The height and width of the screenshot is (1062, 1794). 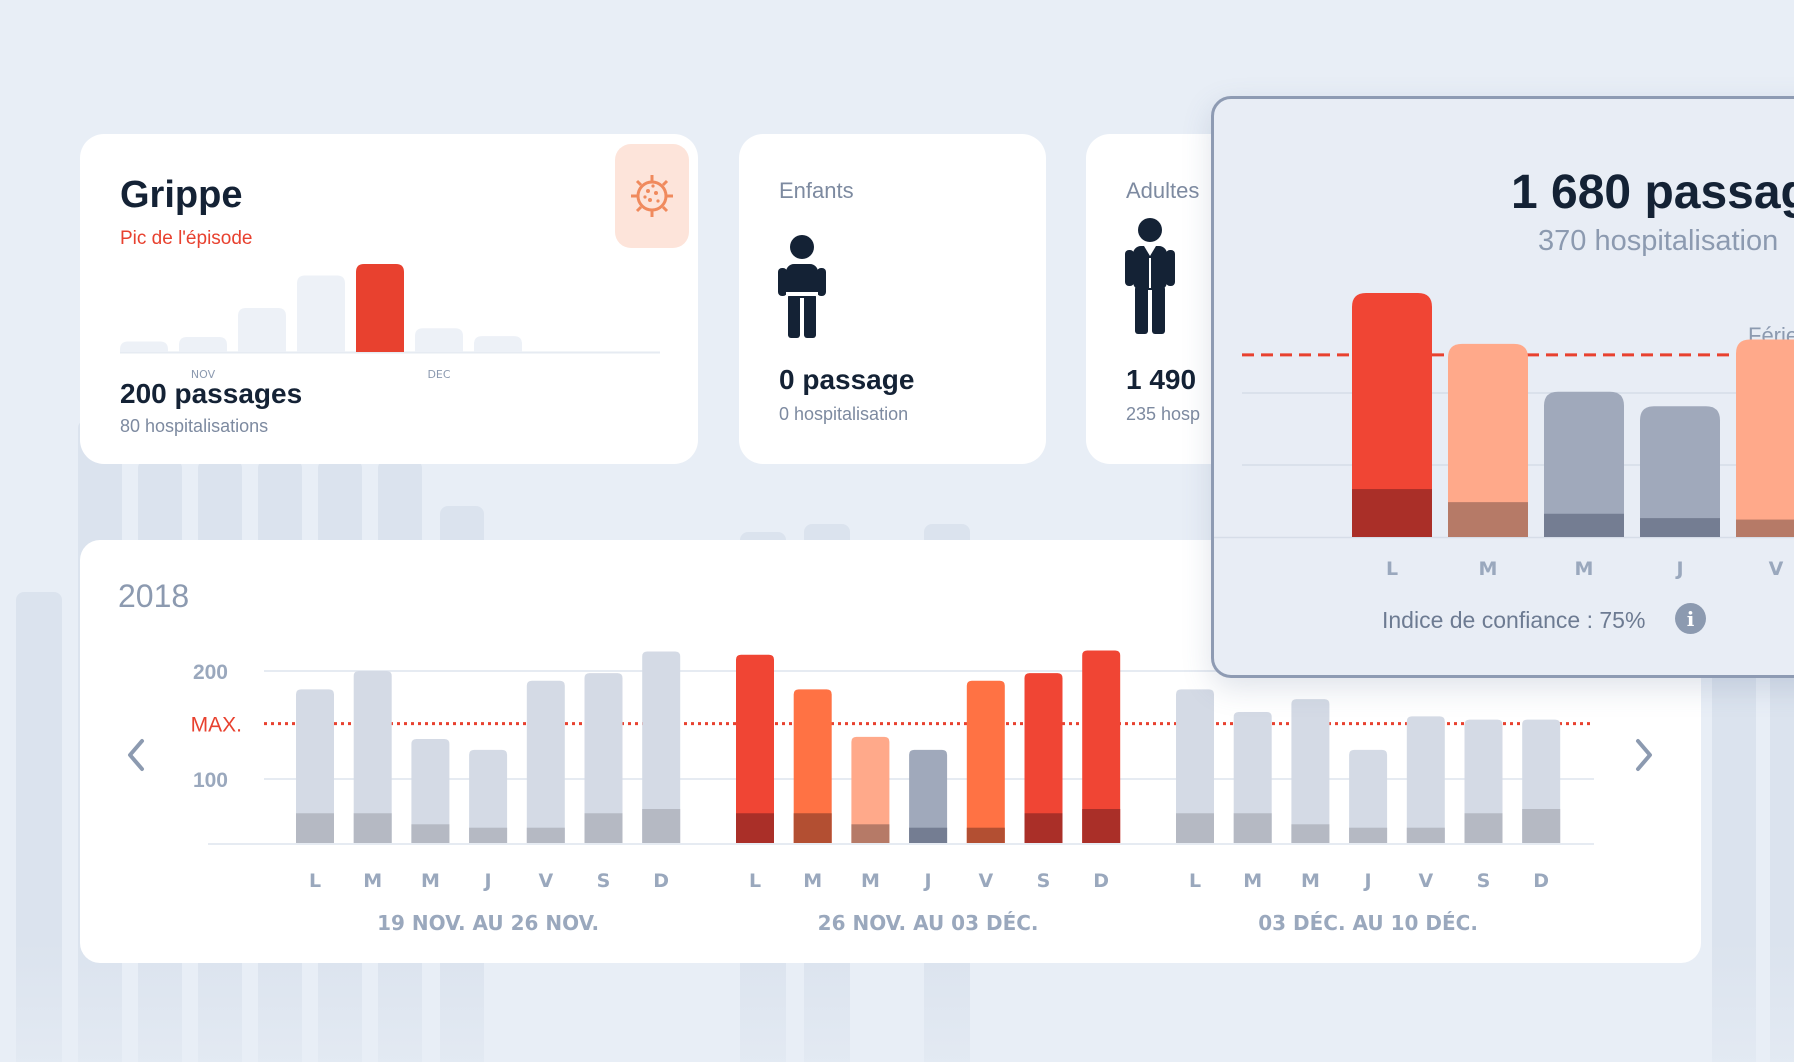 What do you see at coordinates (1392, 569) in the screenshot?
I see `popup-day-label: L` at bounding box center [1392, 569].